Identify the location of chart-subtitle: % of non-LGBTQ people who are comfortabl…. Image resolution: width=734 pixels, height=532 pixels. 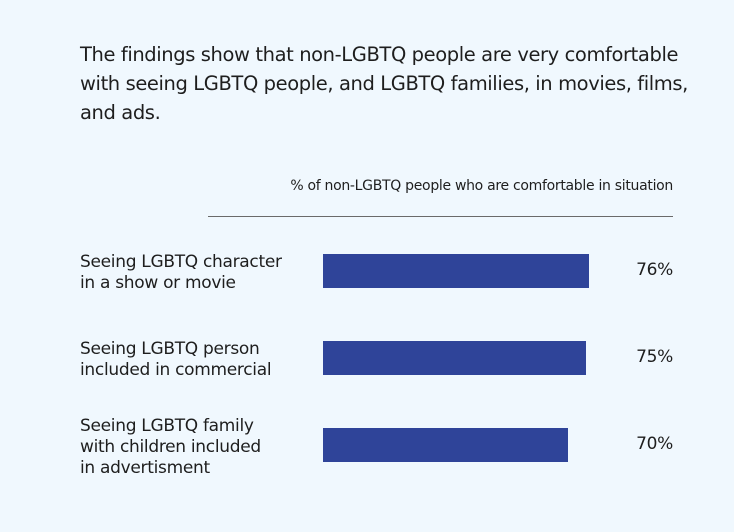
(481, 186).